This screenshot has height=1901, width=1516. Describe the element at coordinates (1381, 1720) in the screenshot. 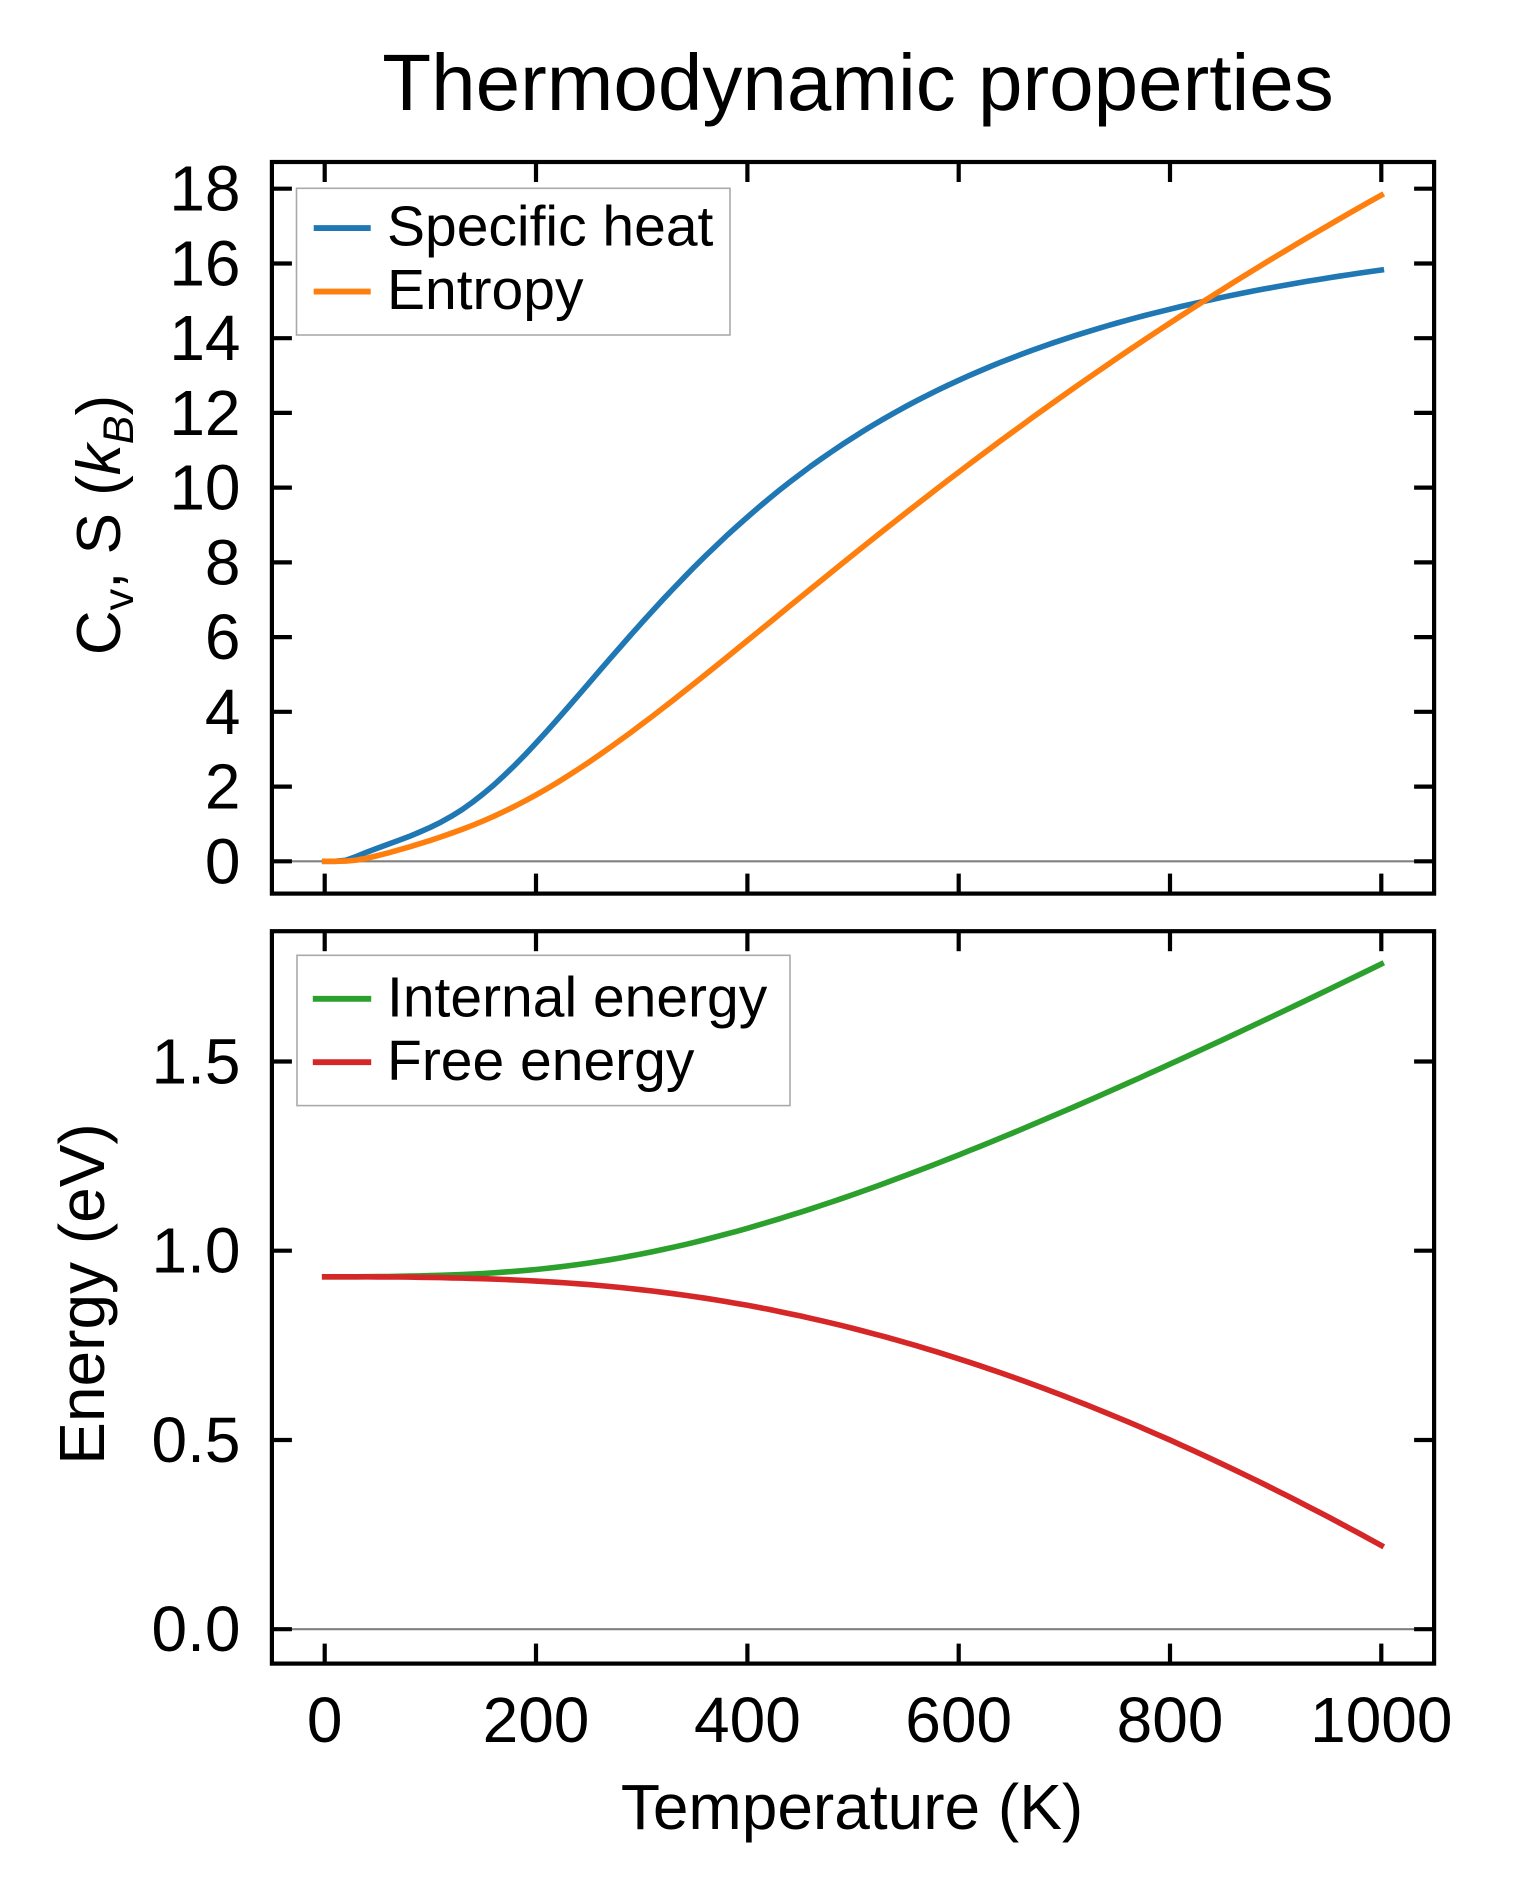

I see `svg-text: 1000` at that location.